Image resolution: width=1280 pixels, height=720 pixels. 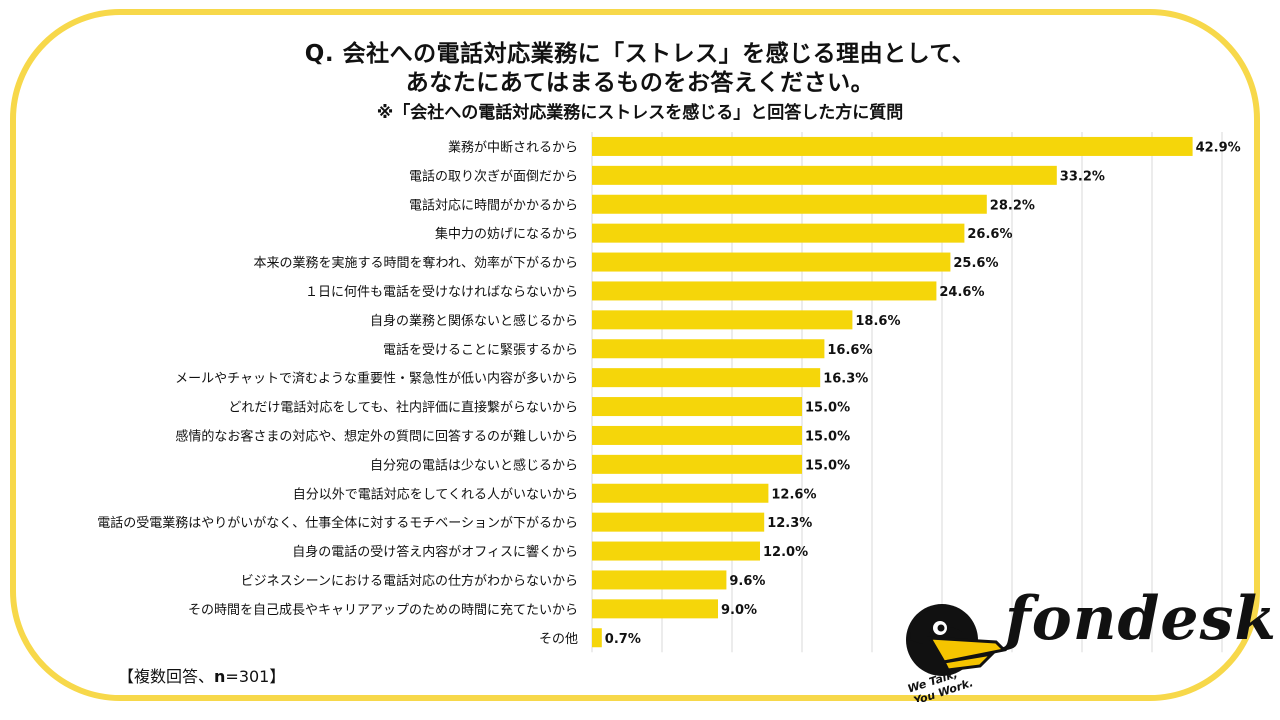 I want to click on category-label: その時間を自己成長やキャリアアップのための時間に充てたいから, so click(x=383, y=610).